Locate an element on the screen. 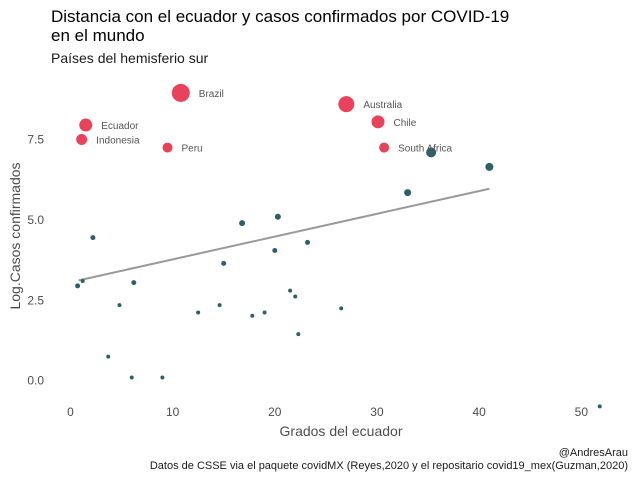  caption-author: @AndresArau is located at coordinates (593, 453).